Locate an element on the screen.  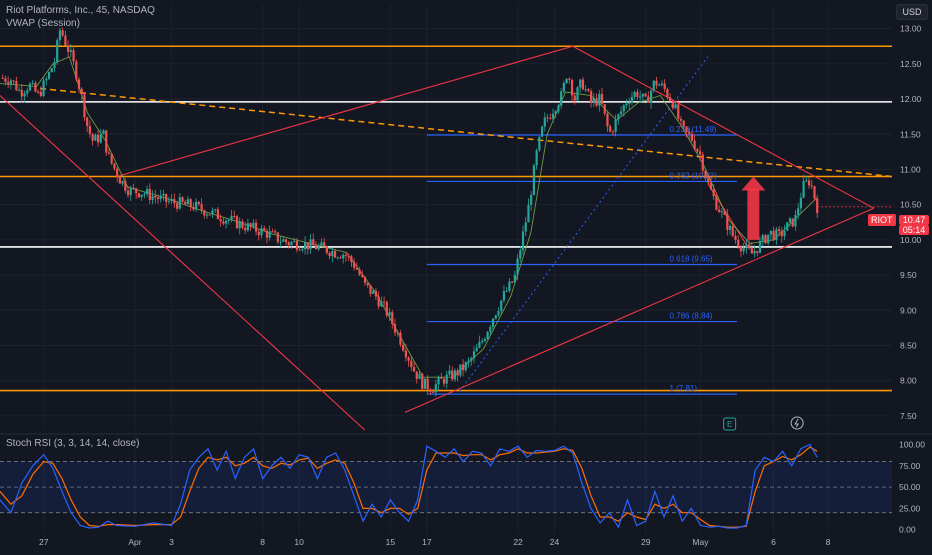
time-axis-label: 27 is located at coordinates (44, 542).